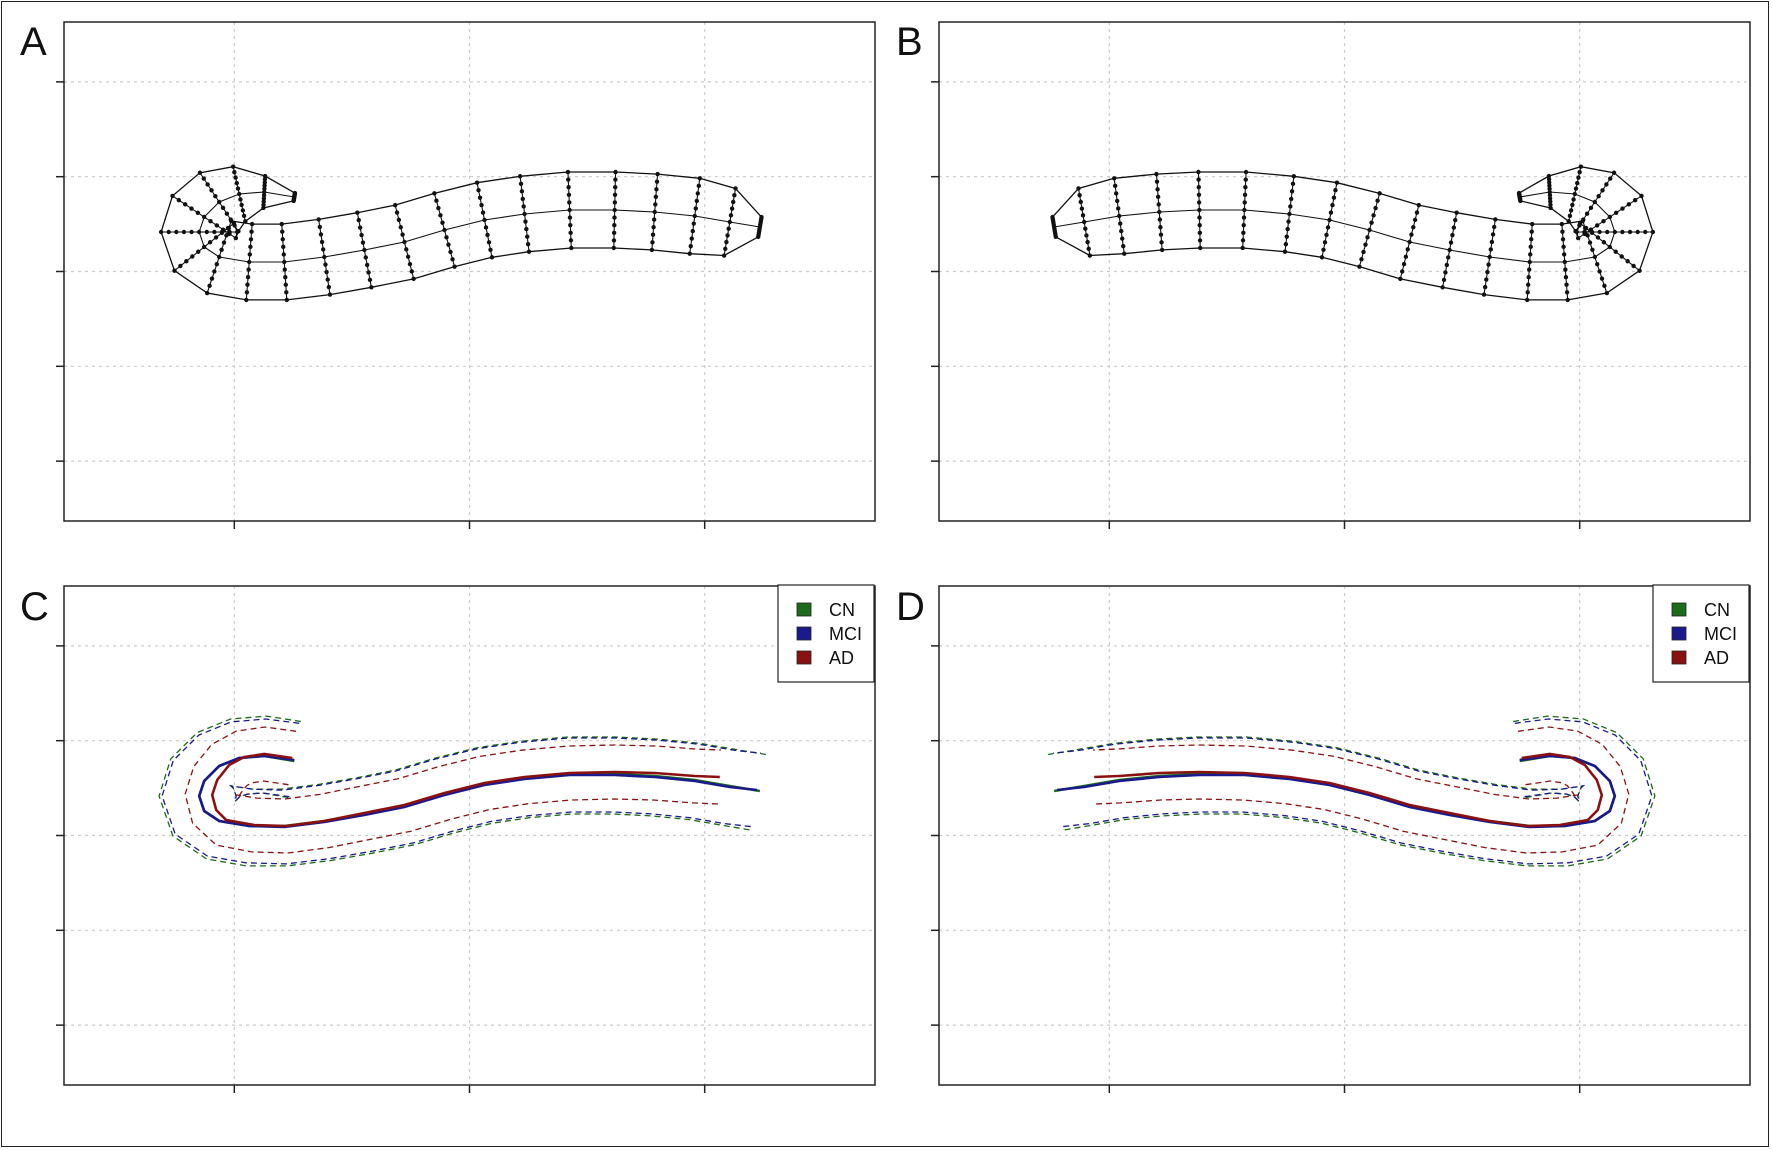 This screenshot has width=1772, height=1150. What do you see at coordinates (910, 607) in the screenshot?
I see `panel-letter-d: D` at bounding box center [910, 607].